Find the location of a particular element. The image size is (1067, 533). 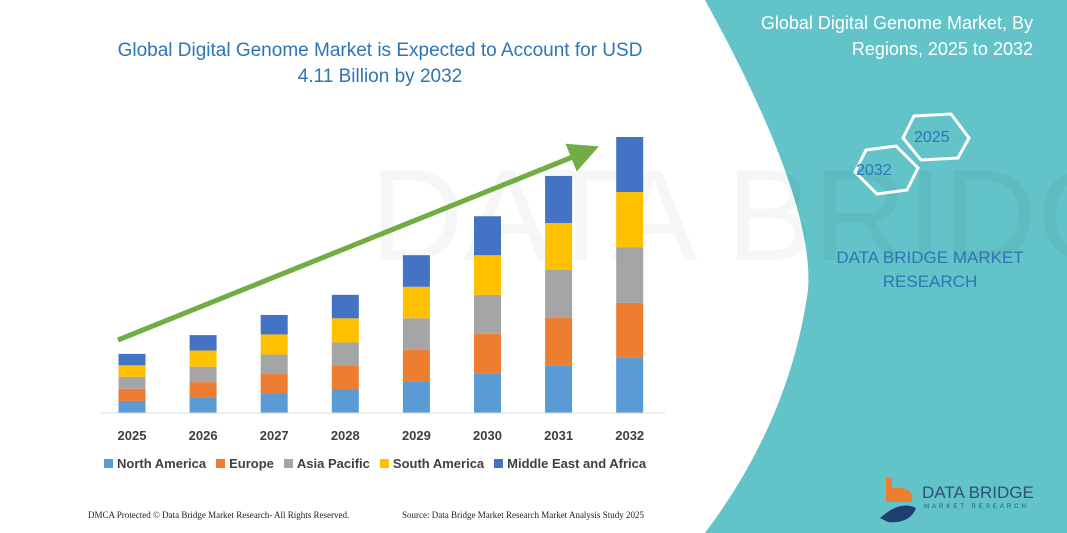

legend-label: Europe is located at coordinates (251, 463).